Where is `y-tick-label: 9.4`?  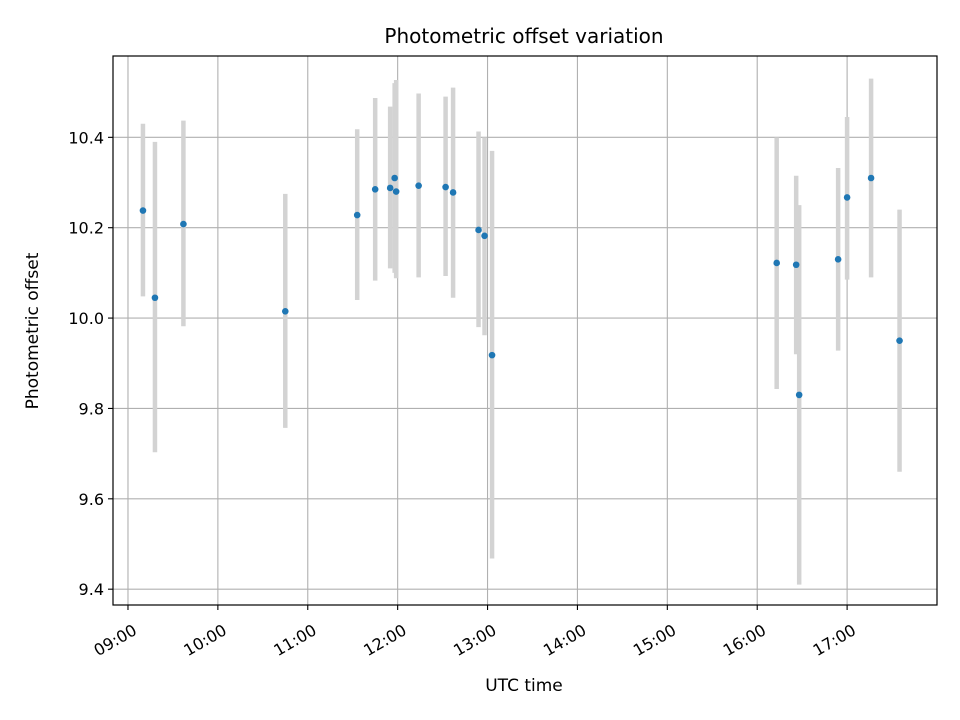
y-tick-label: 9.4 is located at coordinates (91, 589).